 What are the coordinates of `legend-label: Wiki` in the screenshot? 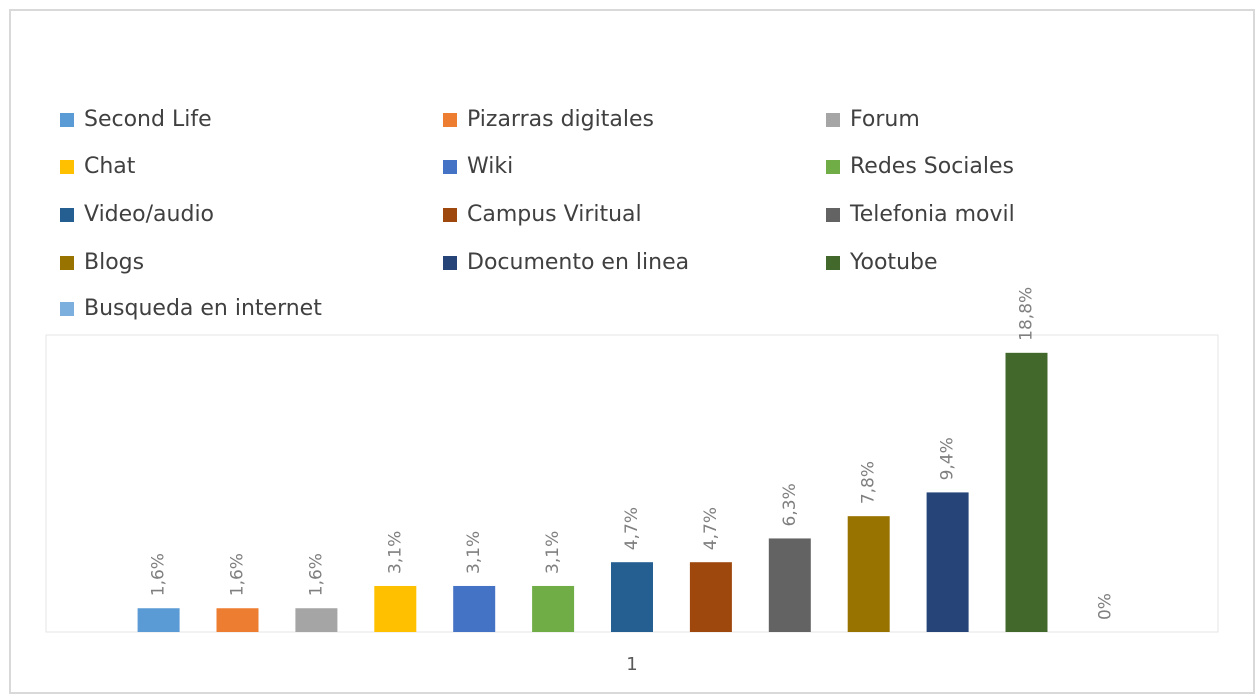 It's located at (490, 166).